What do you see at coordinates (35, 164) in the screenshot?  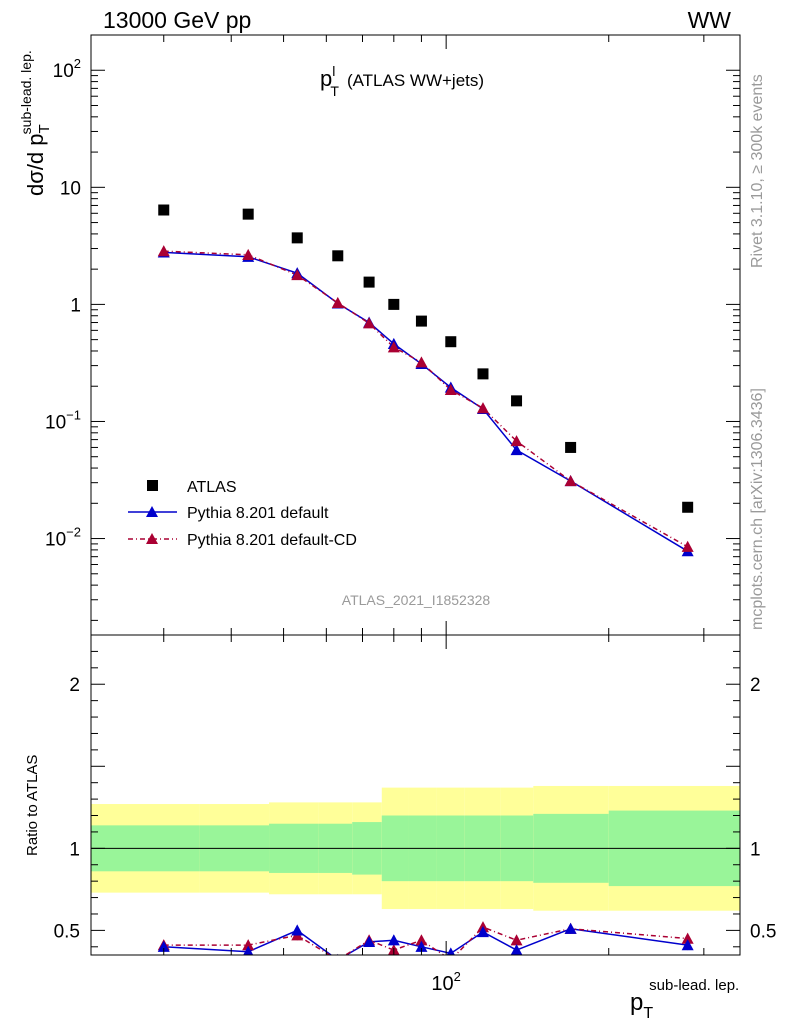 I see `main-ylabel-main: dσ/d p` at bounding box center [35, 164].